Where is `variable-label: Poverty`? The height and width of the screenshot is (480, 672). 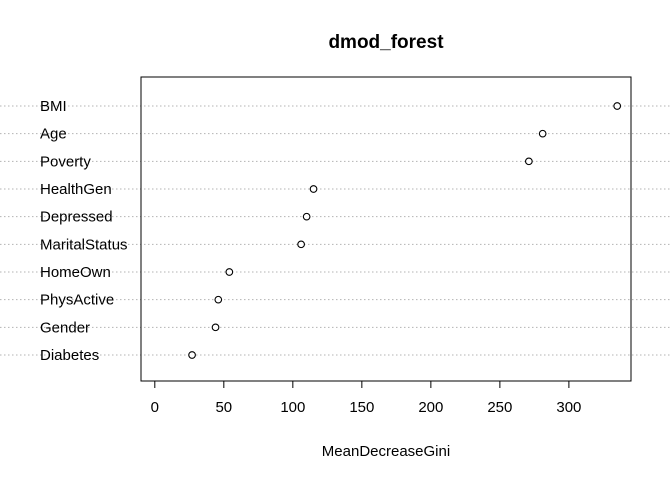 variable-label: Poverty is located at coordinates (65, 161).